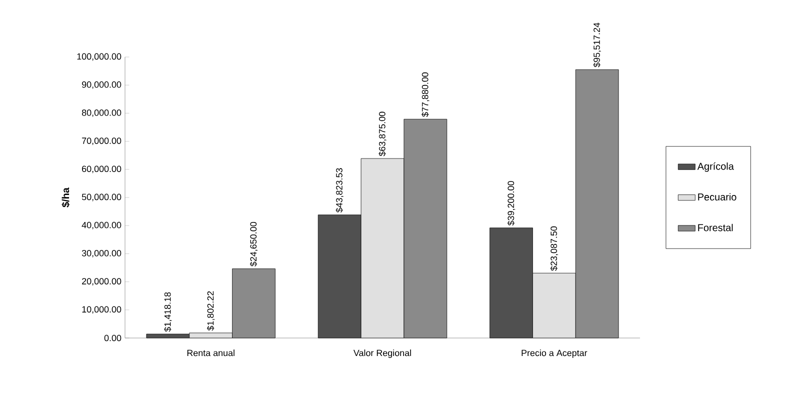 The image size is (804, 415). What do you see at coordinates (597, 45) in the screenshot?
I see `data-label: $95,517.24` at bounding box center [597, 45].